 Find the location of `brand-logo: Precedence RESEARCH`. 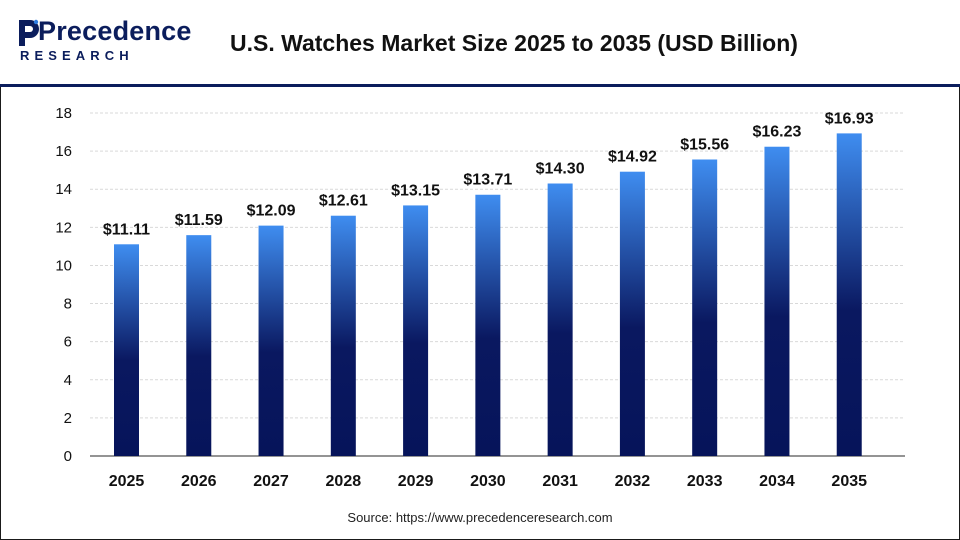

brand-logo: Precedence RESEARCH is located at coordinates (103, 39).